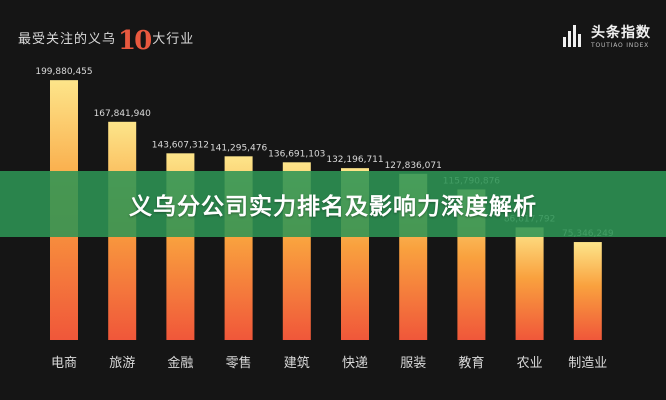  Describe the element at coordinates (135, 41) in the screenshot. I see `title-number: 10` at that location.